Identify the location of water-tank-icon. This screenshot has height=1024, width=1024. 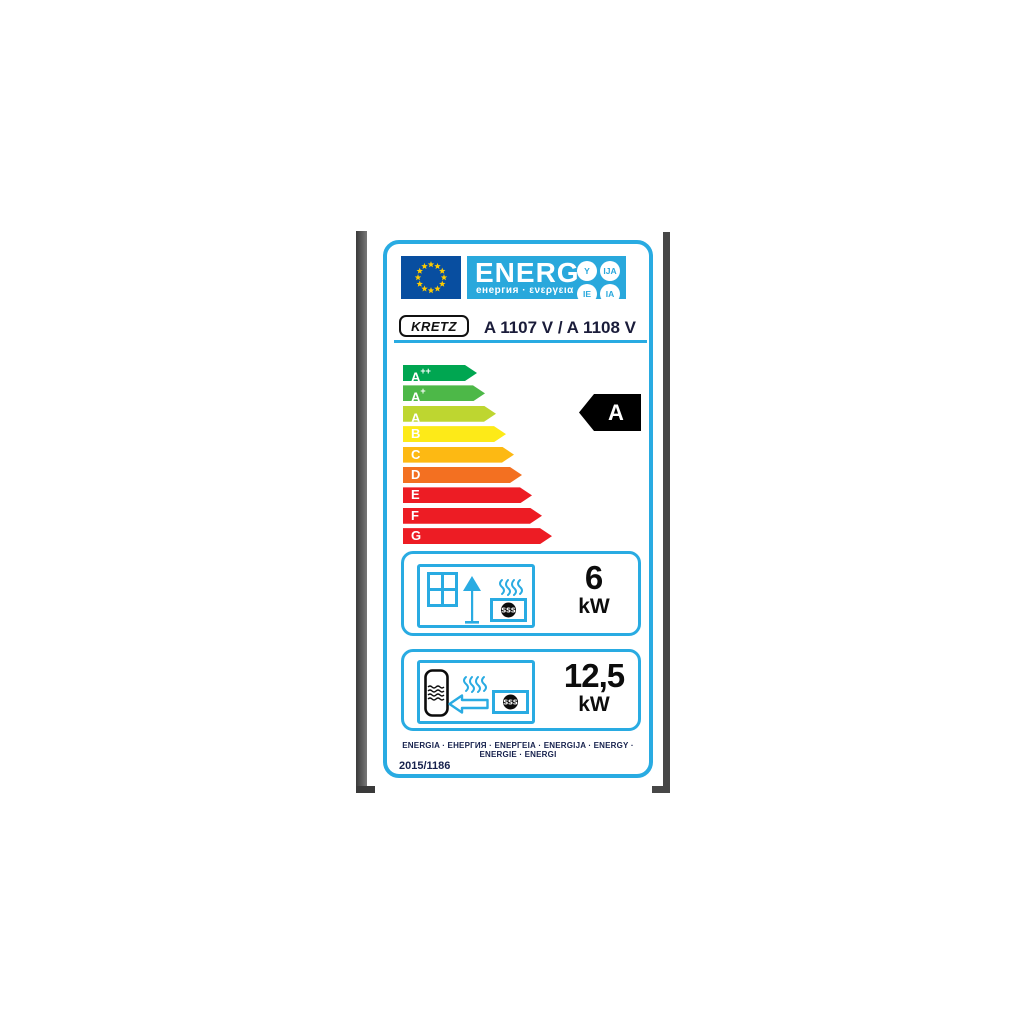
(436, 693).